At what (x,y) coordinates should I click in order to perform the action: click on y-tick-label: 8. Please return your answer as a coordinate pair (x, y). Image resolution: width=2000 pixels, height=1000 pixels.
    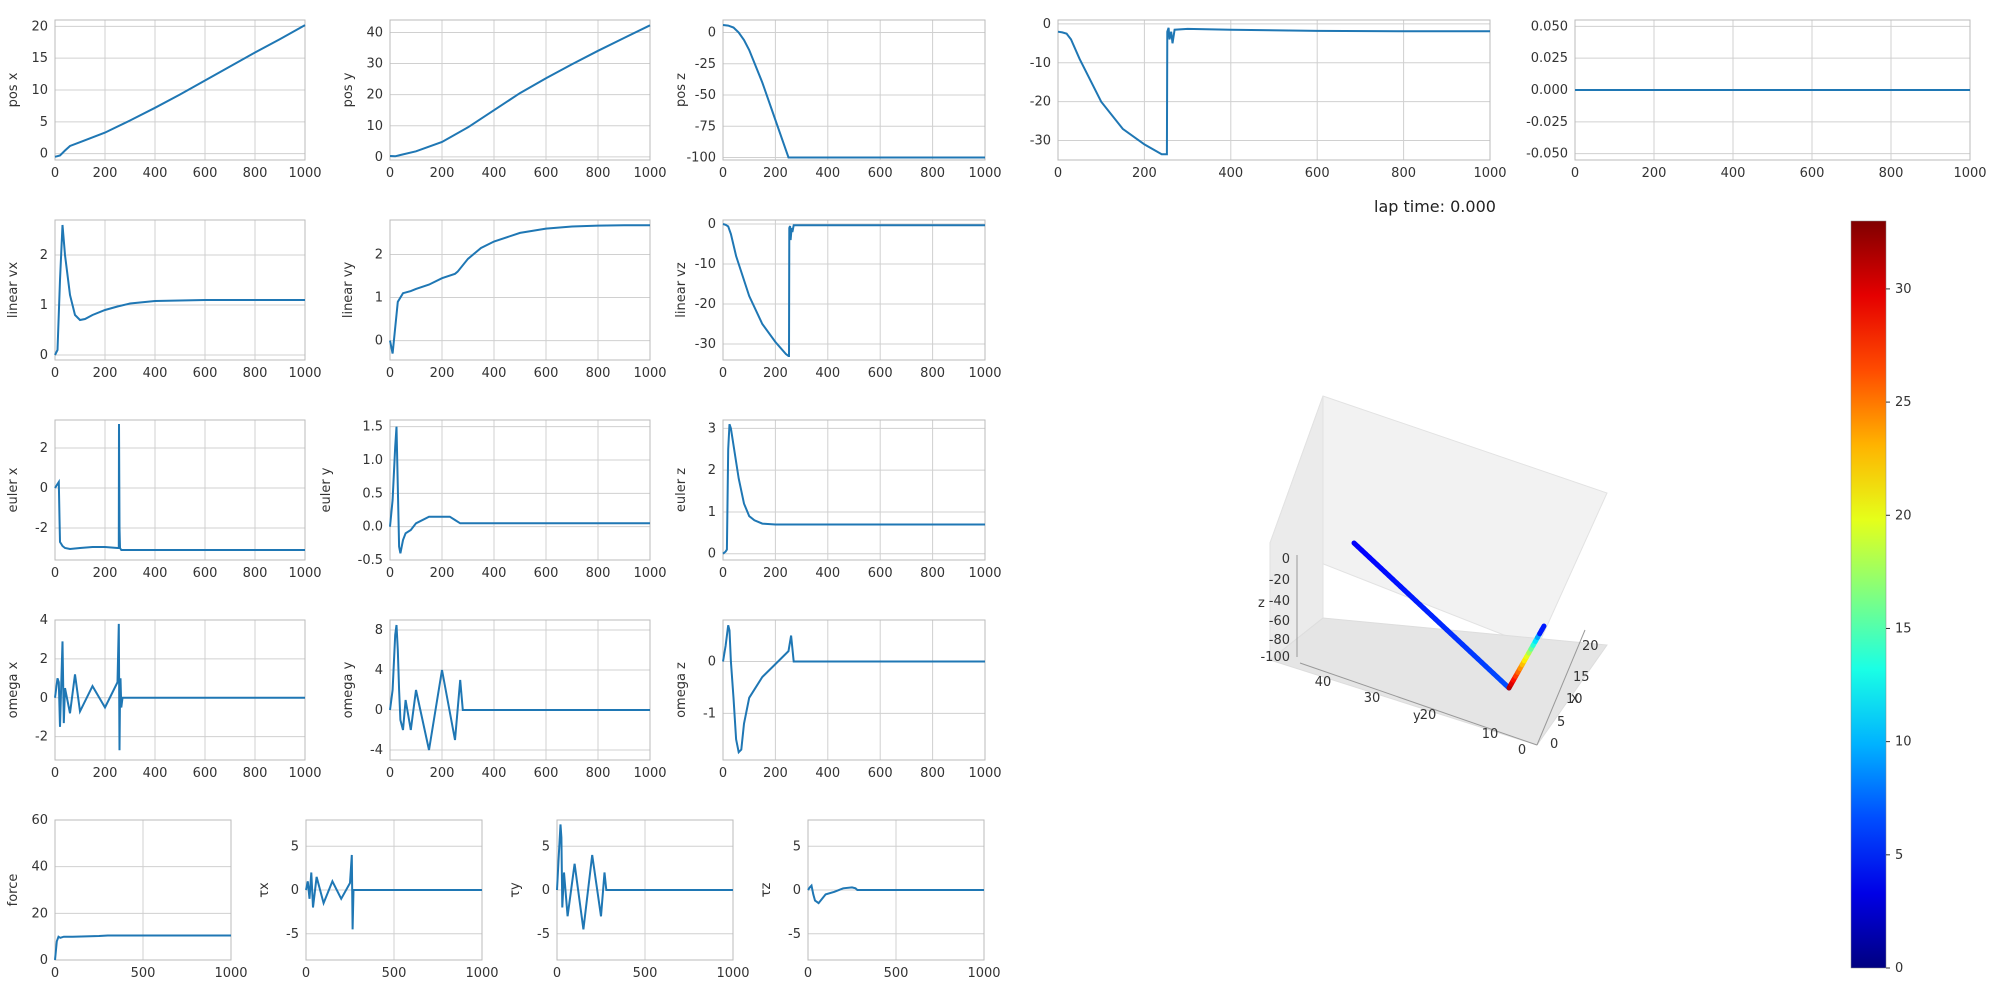
    Looking at the image, I should click on (379, 630).